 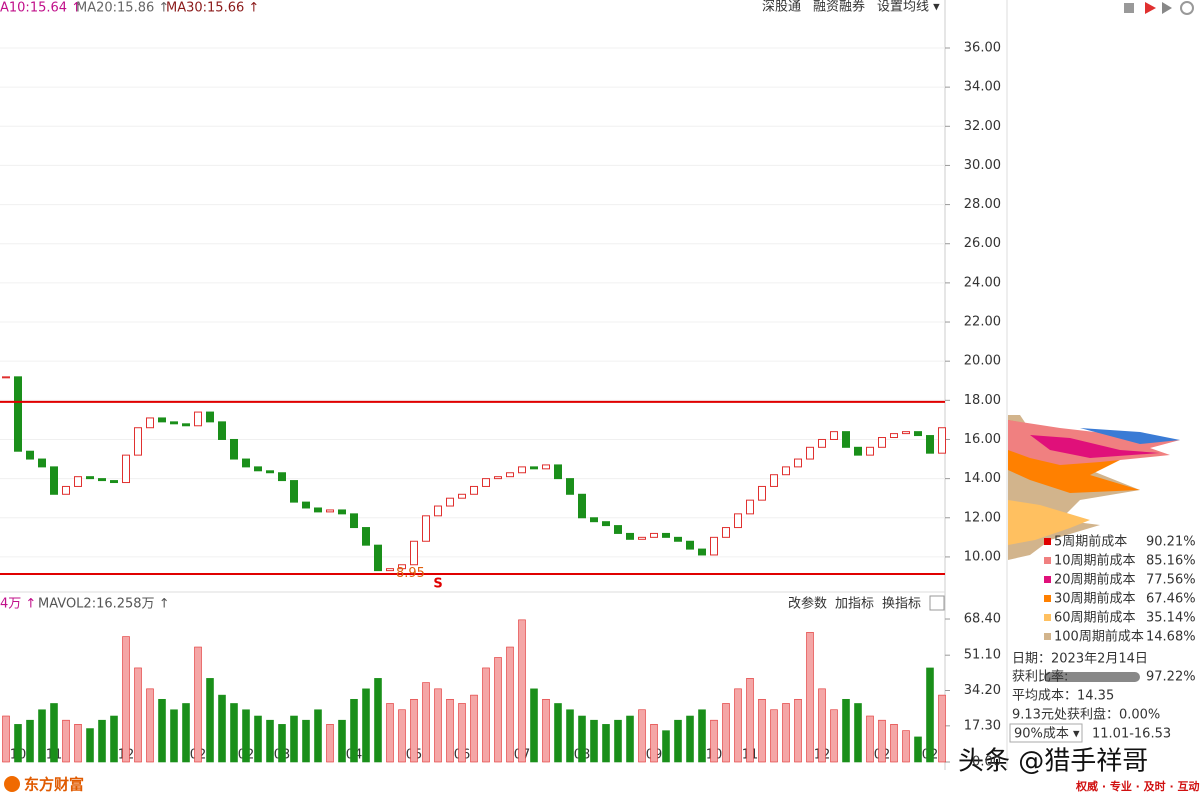 What do you see at coordinates (1171, 618) in the screenshot?
I see `legend-value: 35.14%` at bounding box center [1171, 618].